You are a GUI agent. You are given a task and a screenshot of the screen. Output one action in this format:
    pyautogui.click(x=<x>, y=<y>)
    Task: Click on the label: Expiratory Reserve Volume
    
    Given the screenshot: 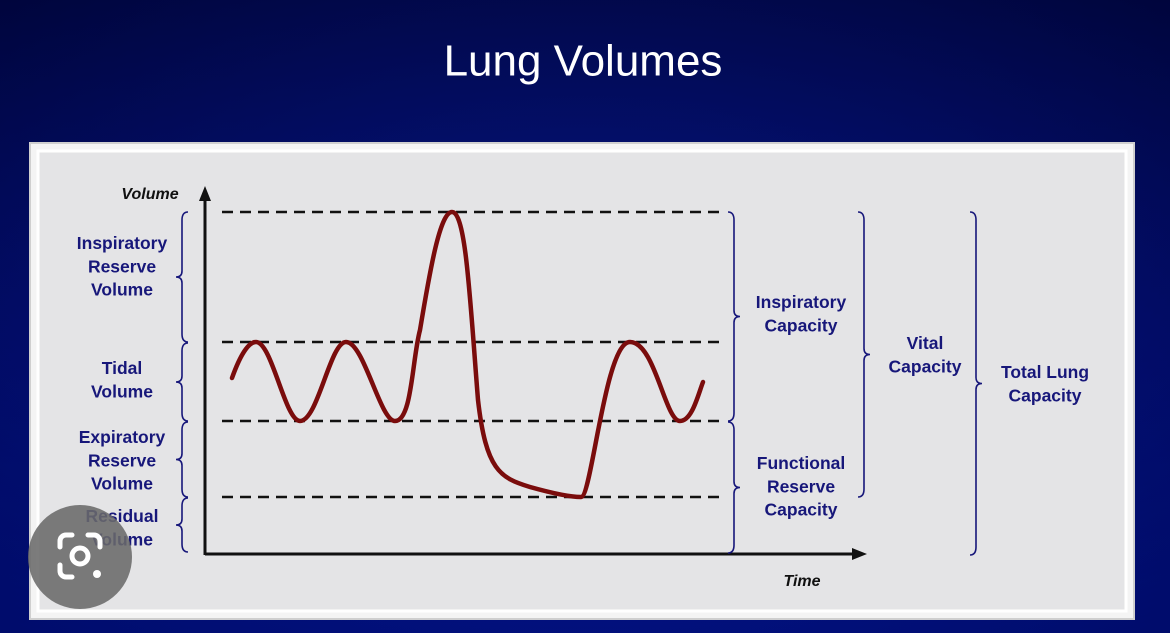 What is the action you would take?
    pyautogui.click(x=122, y=460)
    